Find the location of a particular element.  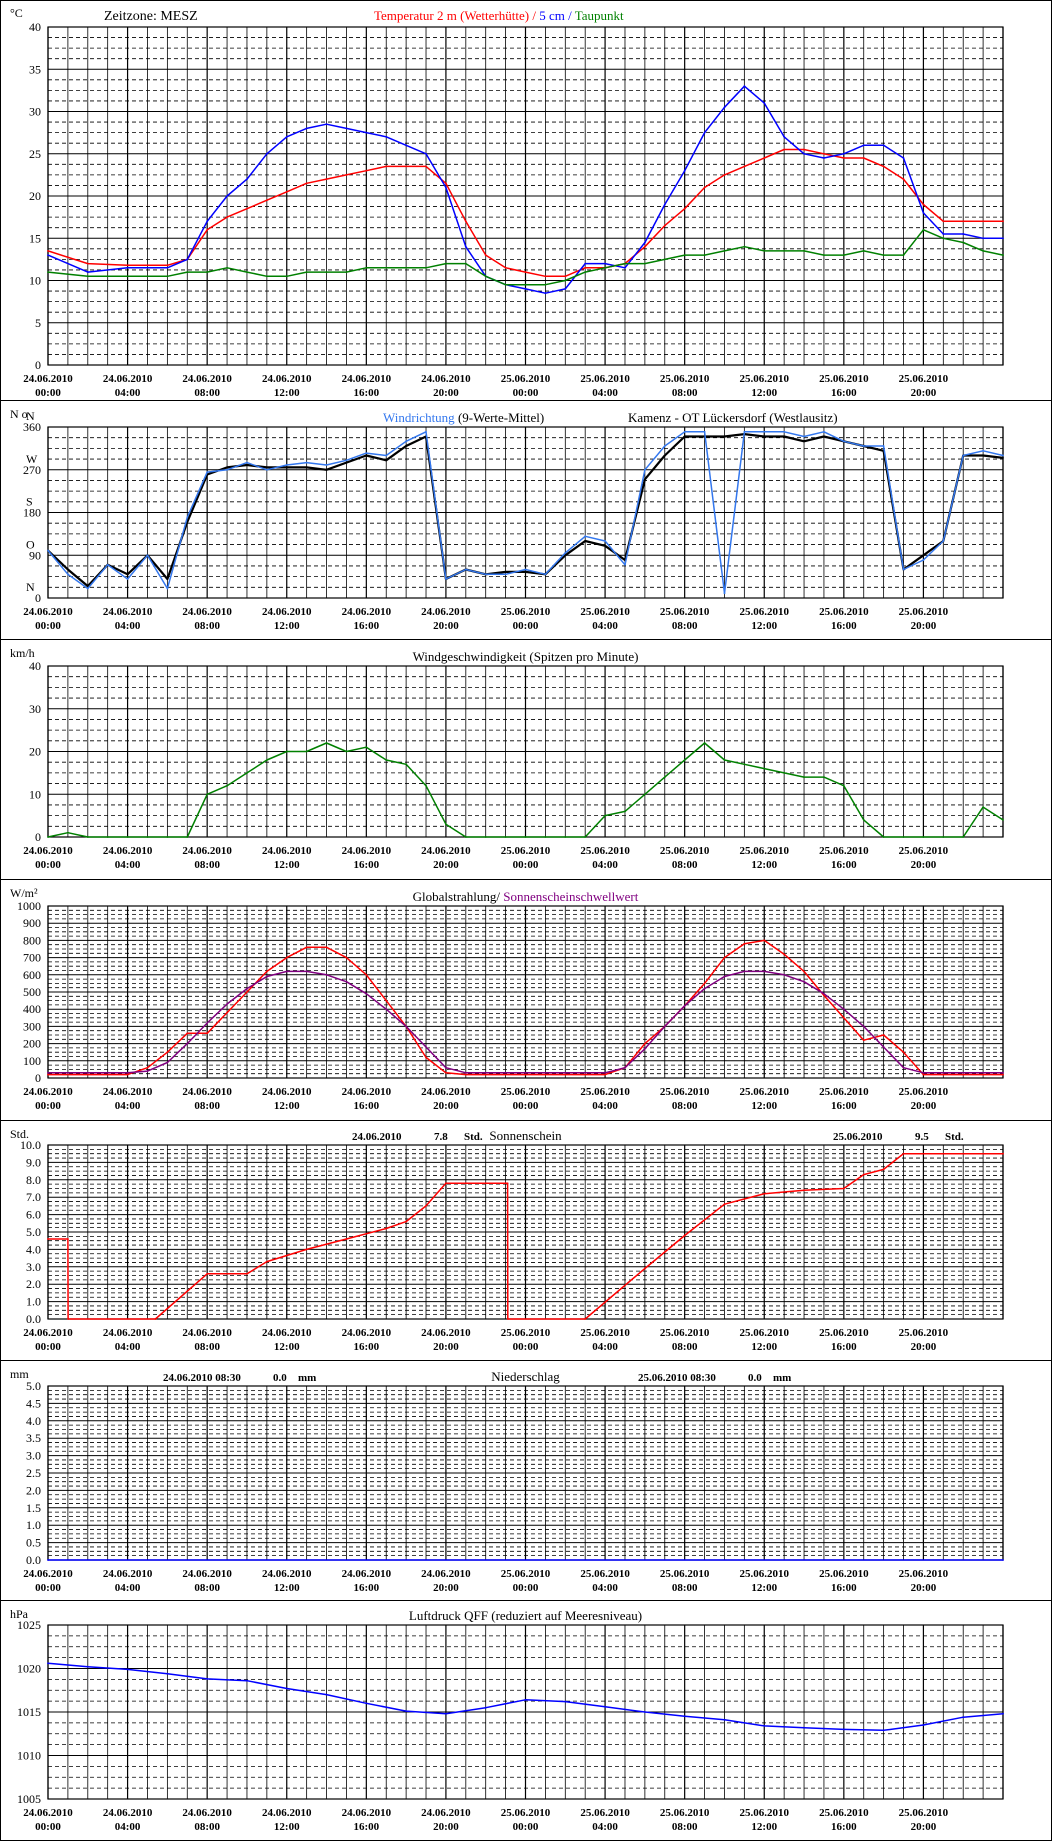

x-tick-time: 08:00 is located at coordinates (207, 1588).